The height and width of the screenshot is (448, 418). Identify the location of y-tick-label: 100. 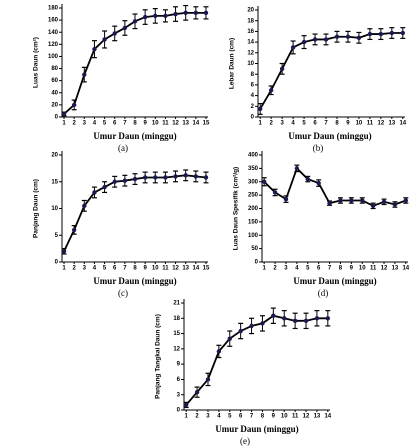
(53, 57).